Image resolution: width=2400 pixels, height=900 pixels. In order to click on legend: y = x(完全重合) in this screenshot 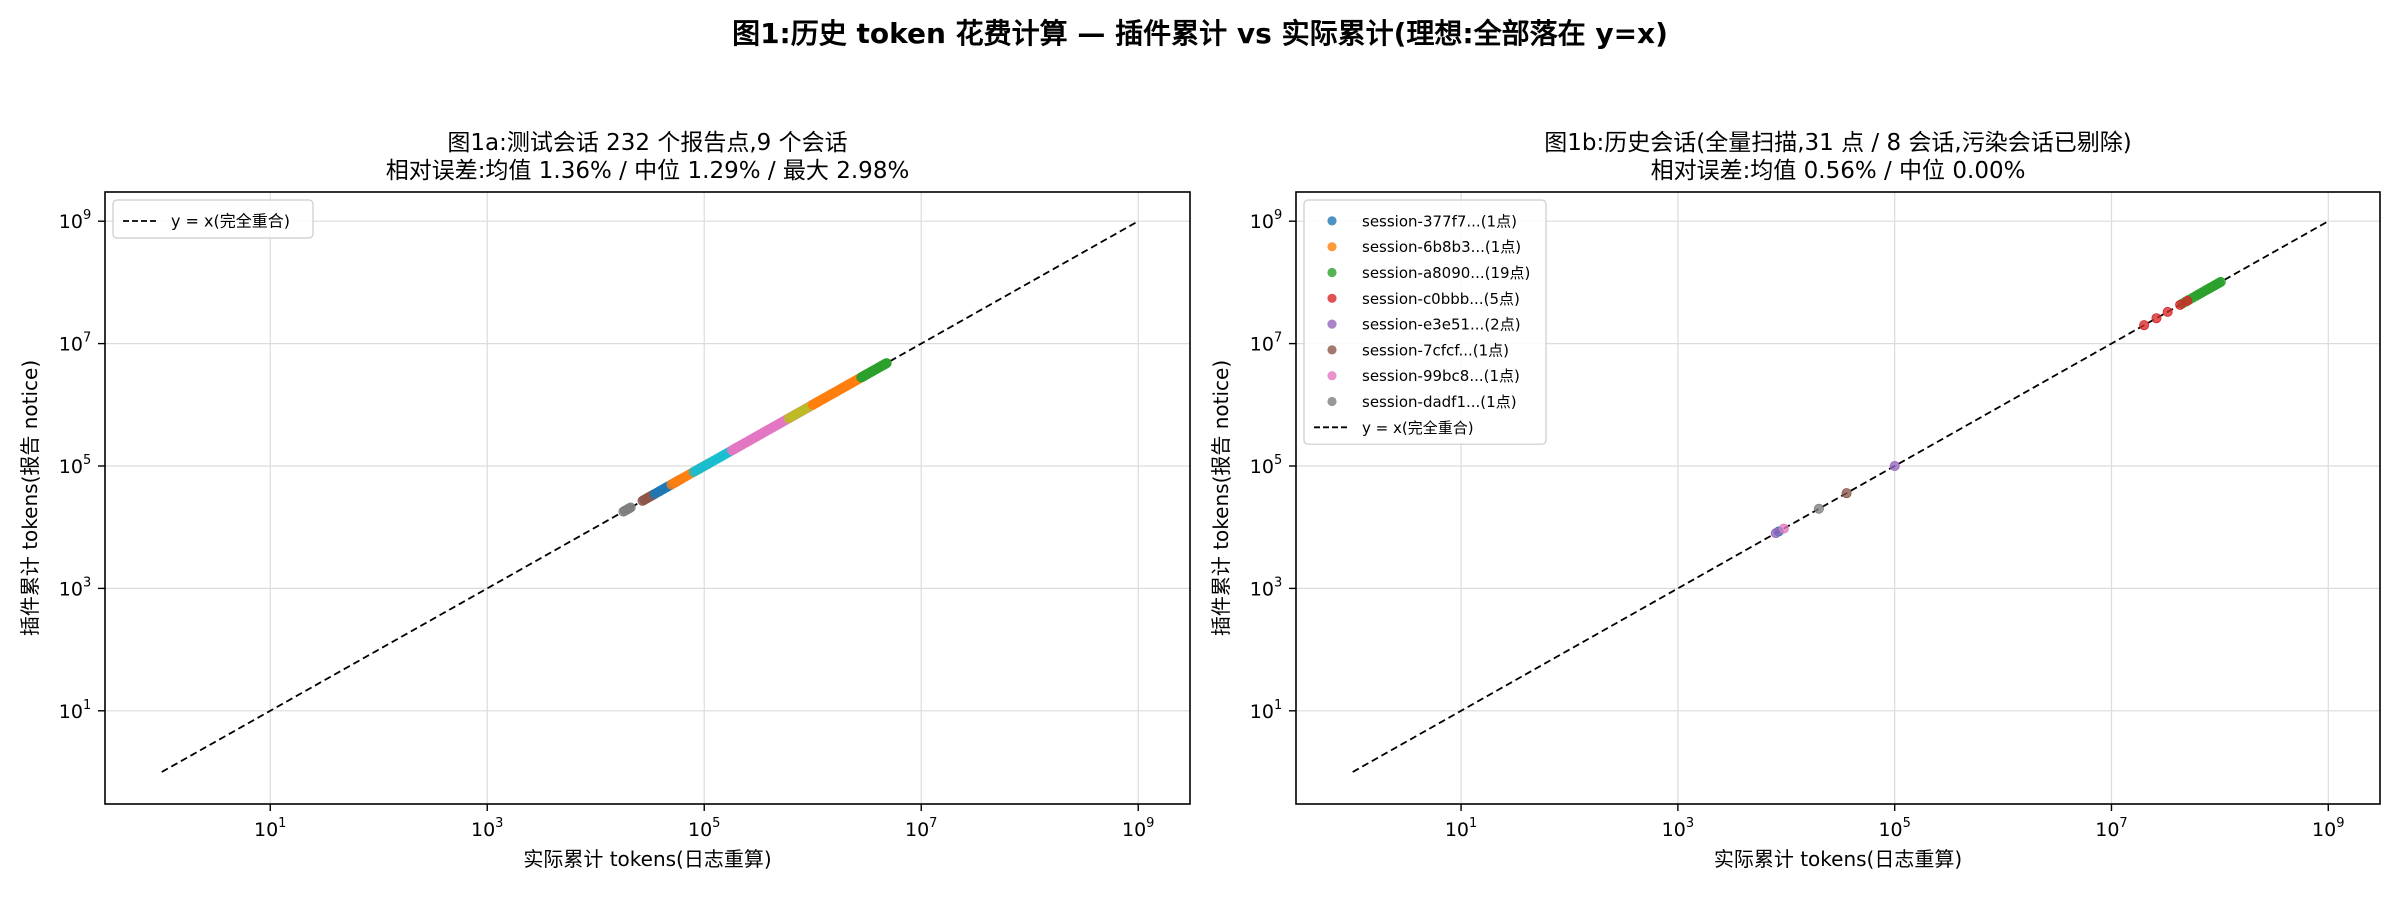, I will do `click(213, 219)`.